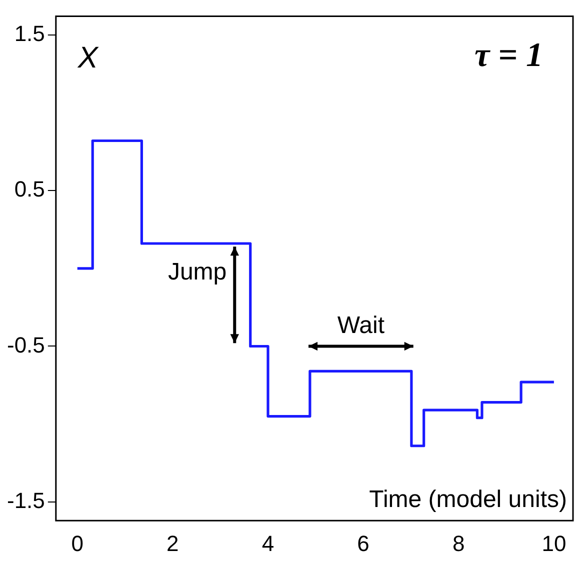  I want to click on x-axis-title: Time (model units), so click(468, 500).